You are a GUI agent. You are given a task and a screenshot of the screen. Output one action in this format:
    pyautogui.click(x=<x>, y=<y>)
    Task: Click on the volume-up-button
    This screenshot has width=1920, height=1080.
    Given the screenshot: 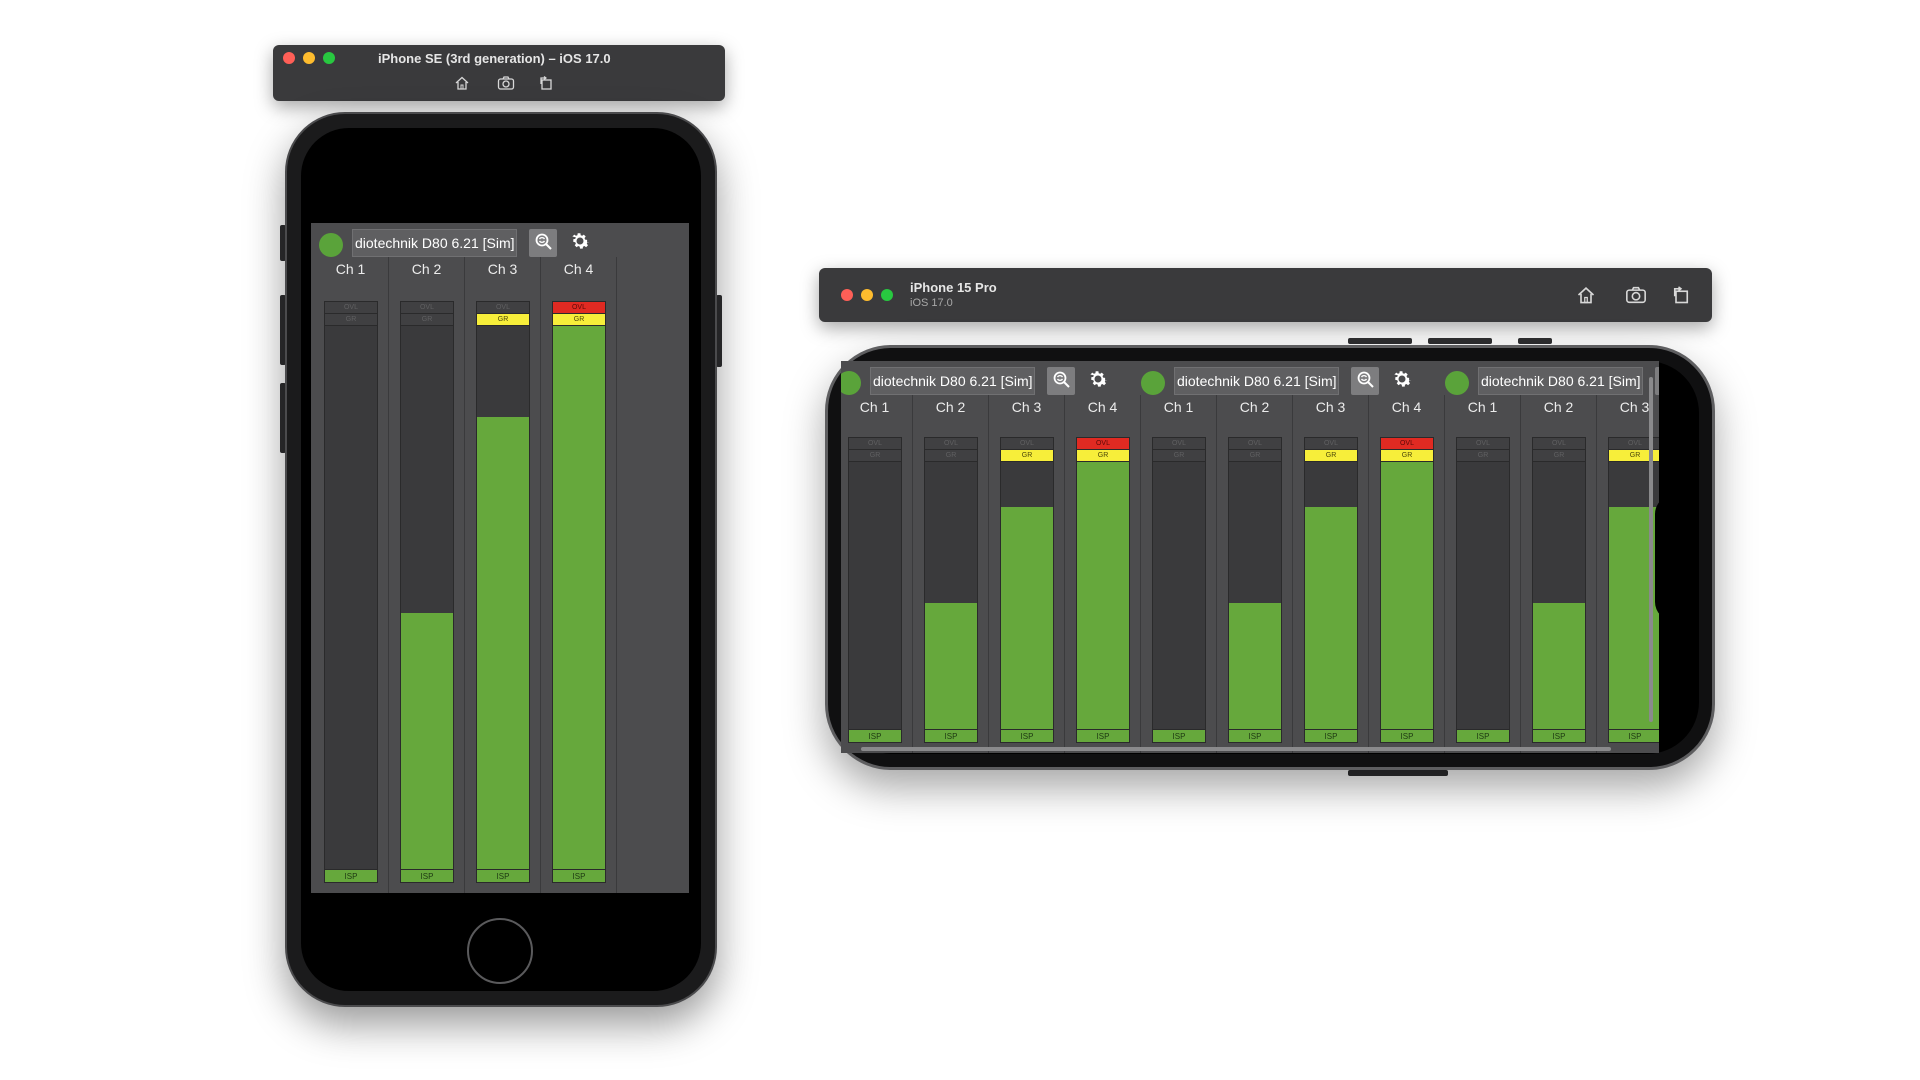 What is the action you would take?
    pyautogui.click(x=1460, y=341)
    